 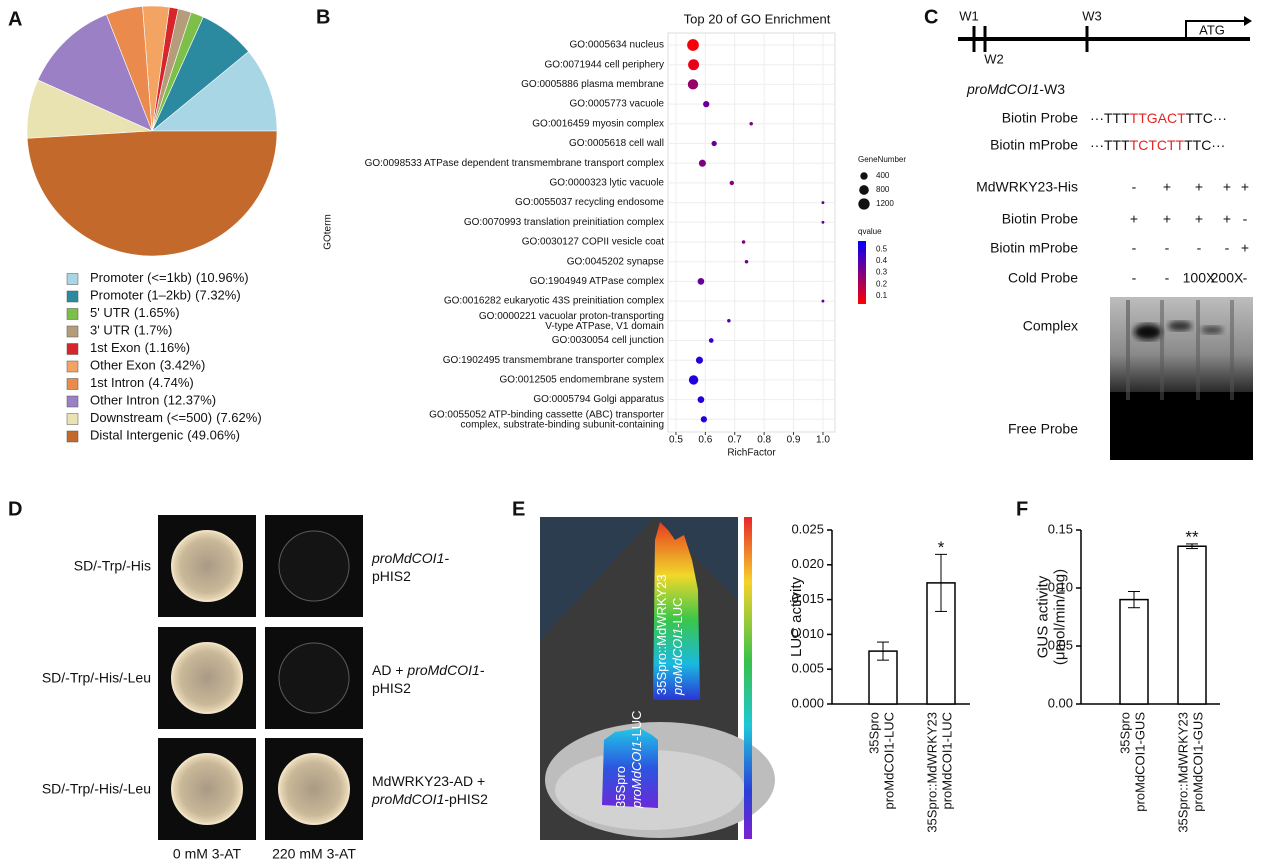 I want to click on y-tick-label: GO:0012505 endomembrane system, so click(x=581, y=380).